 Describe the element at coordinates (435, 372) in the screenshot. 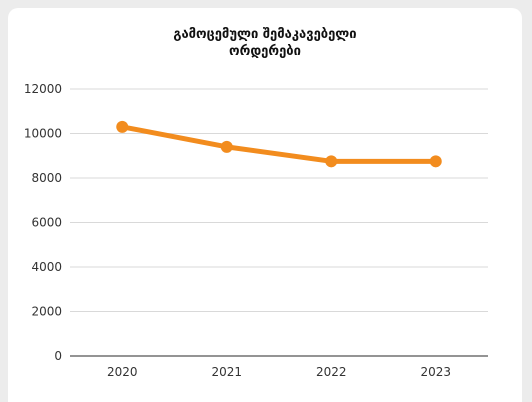

I see `x-tick-label-2023: 2023` at that location.